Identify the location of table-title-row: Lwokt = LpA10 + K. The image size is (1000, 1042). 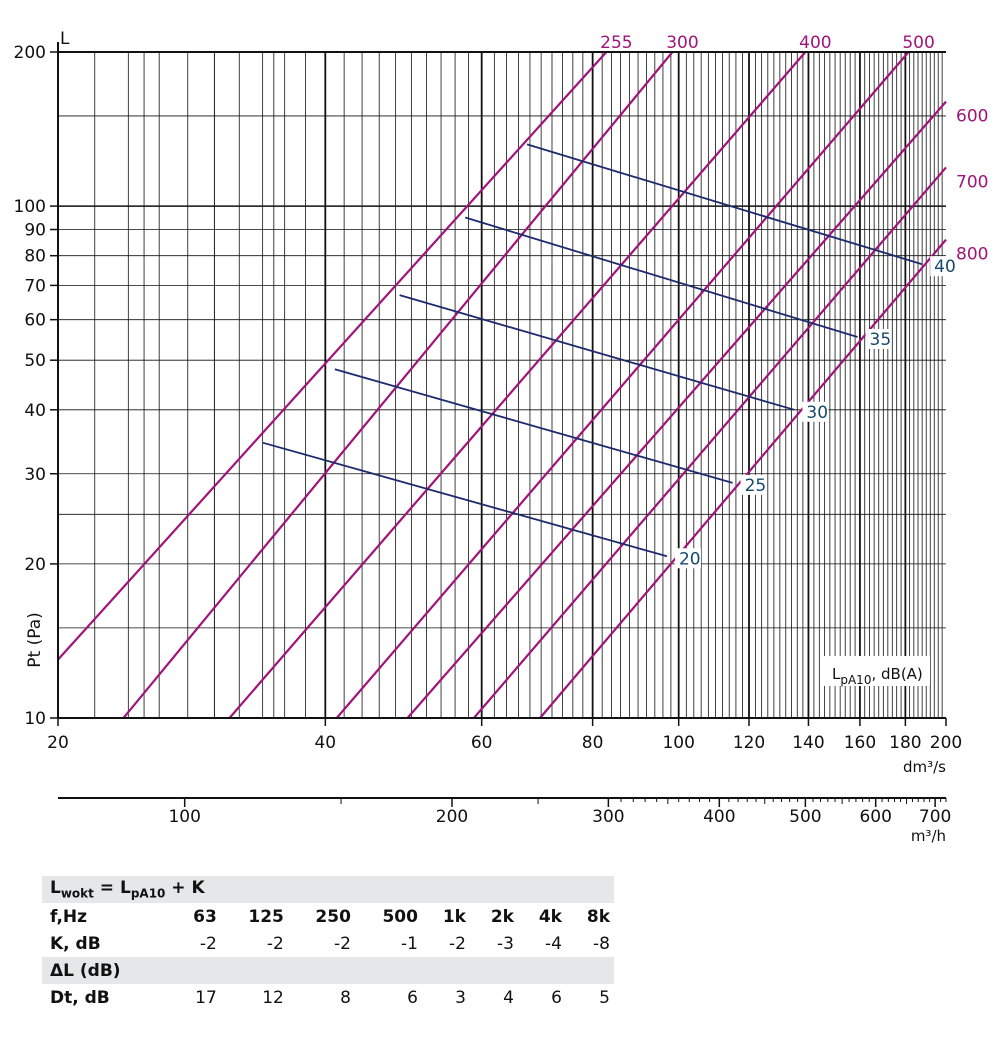
(328, 889).